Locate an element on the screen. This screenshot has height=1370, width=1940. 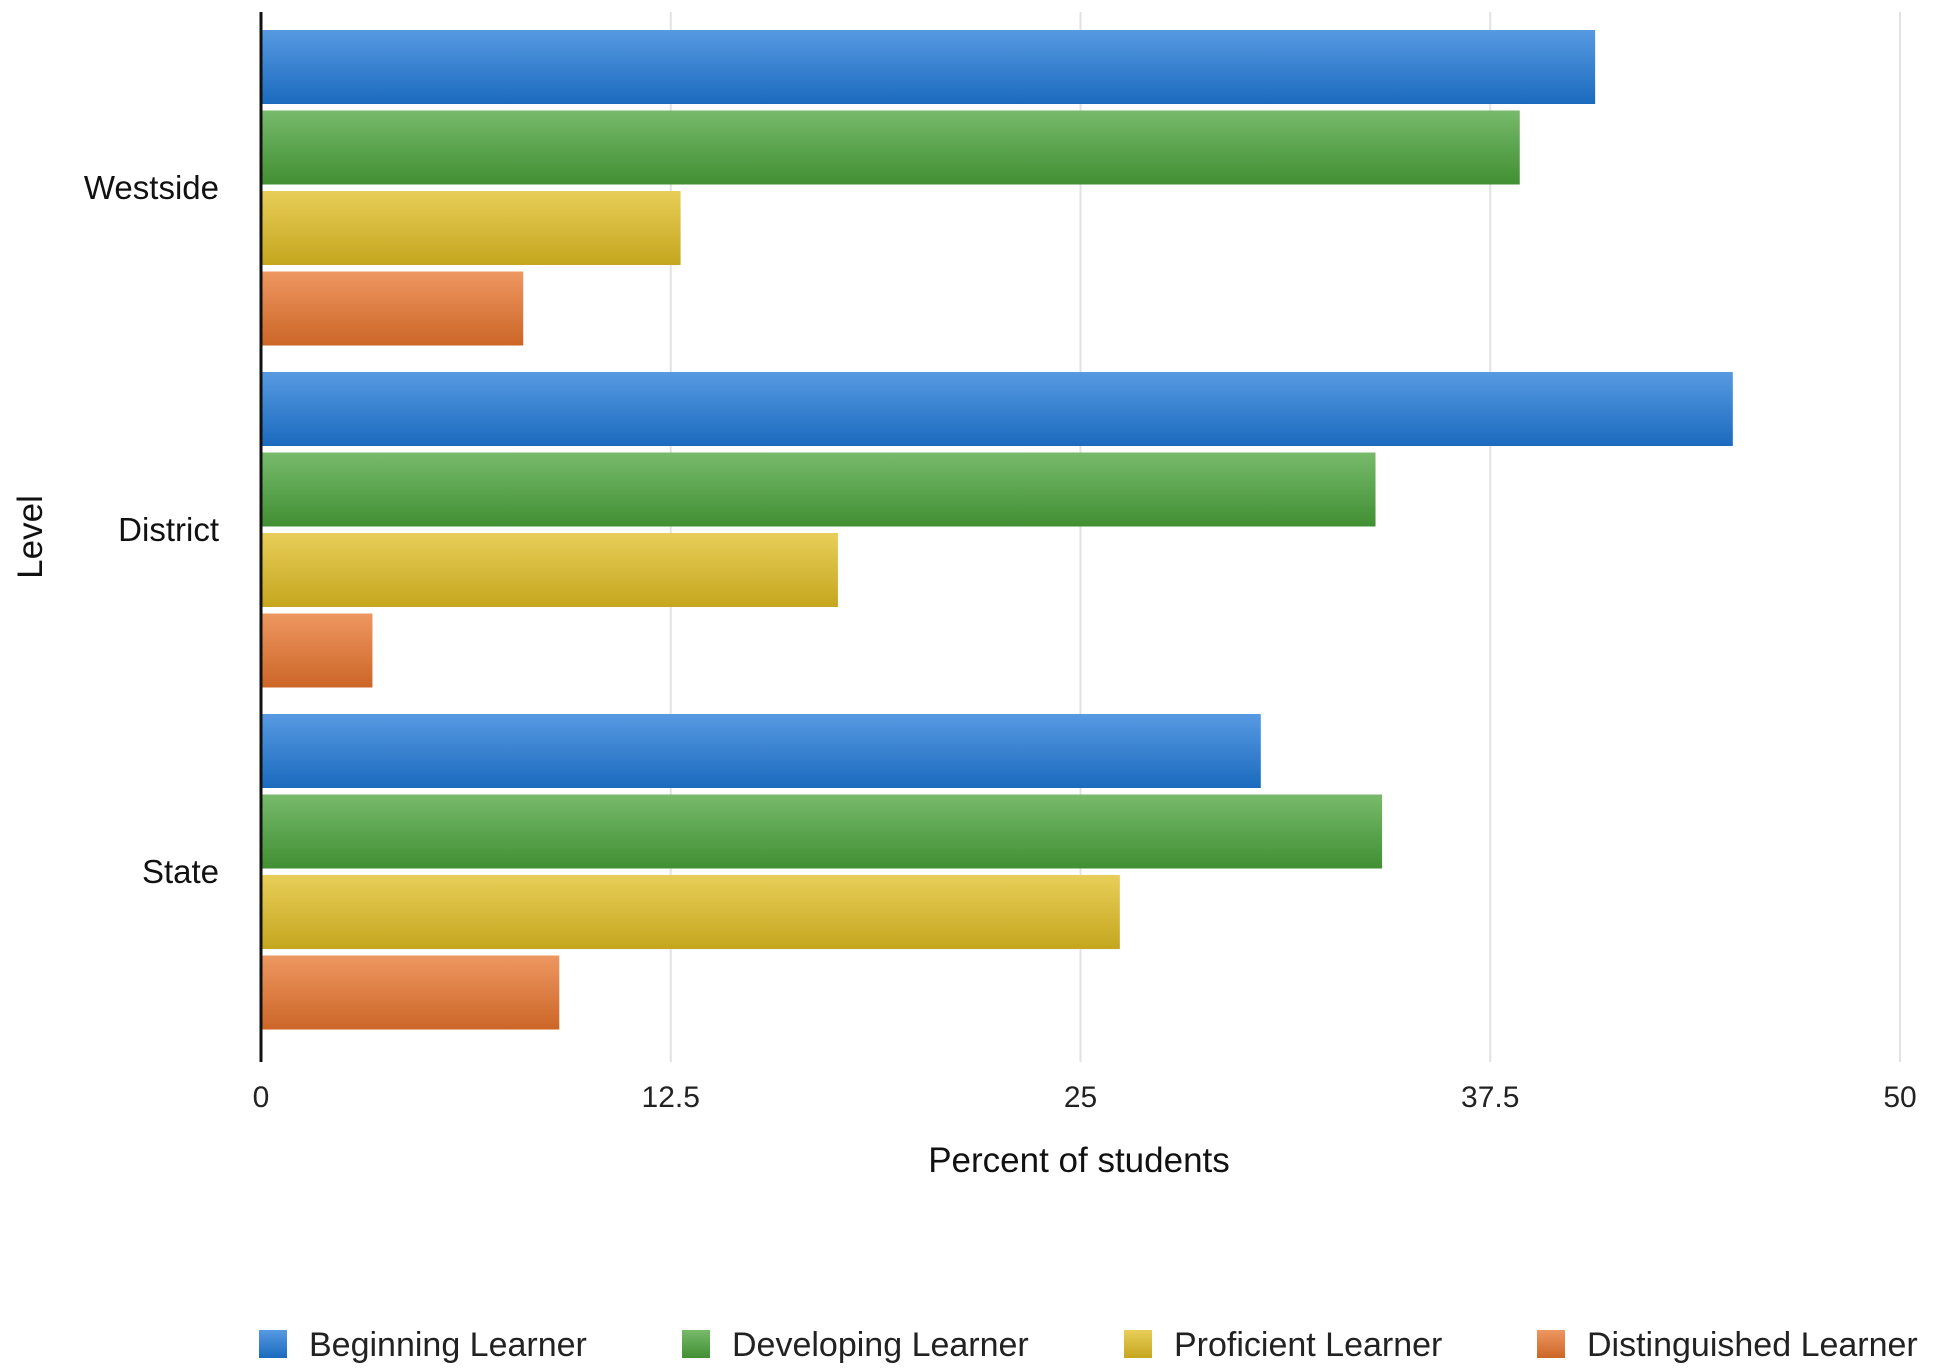
x-tick-labels: 0 12.5 25 37.5 50 is located at coordinates (1085, 1097).